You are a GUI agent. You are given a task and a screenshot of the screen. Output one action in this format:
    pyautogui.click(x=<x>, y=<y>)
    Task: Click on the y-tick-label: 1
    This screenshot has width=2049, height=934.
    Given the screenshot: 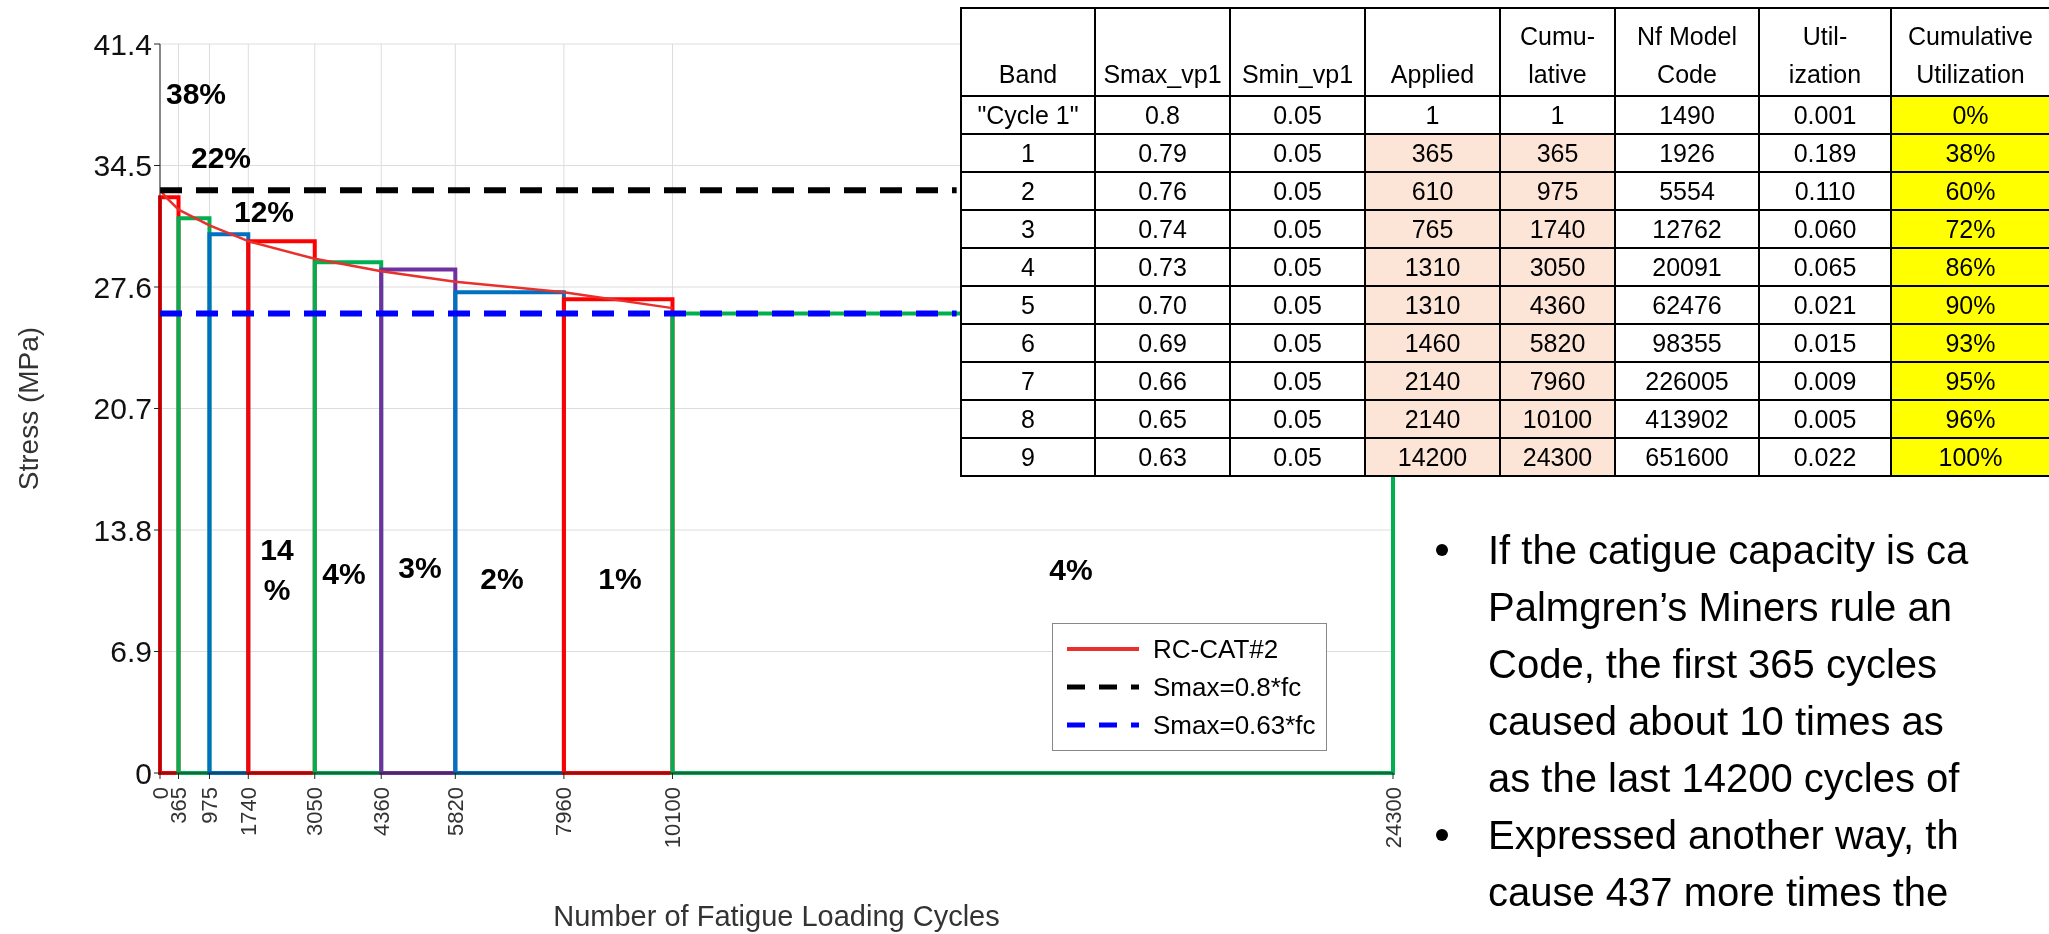 What is the action you would take?
    pyautogui.click(x=1028, y=153)
    